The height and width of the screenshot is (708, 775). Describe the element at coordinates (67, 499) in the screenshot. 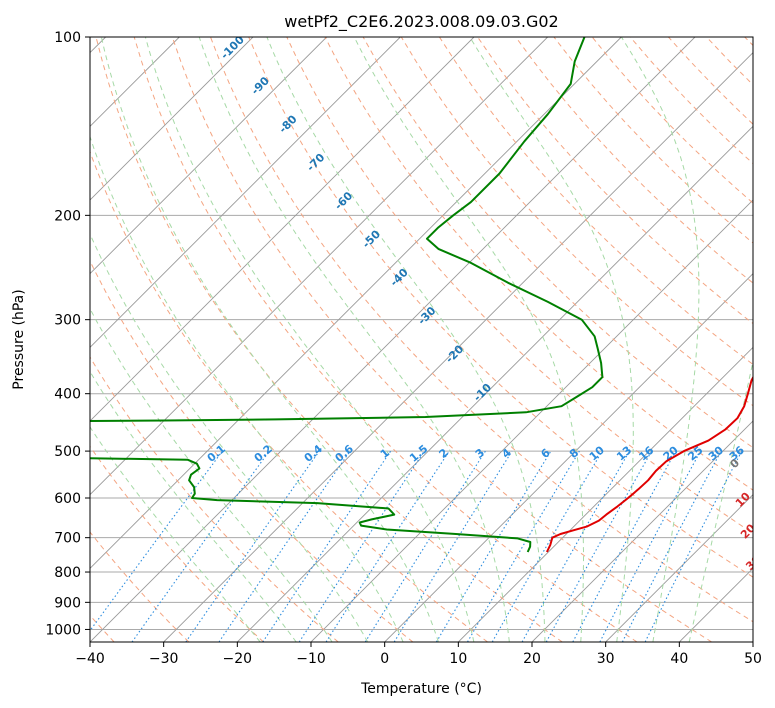

I see `y-tick-label: 600` at that location.